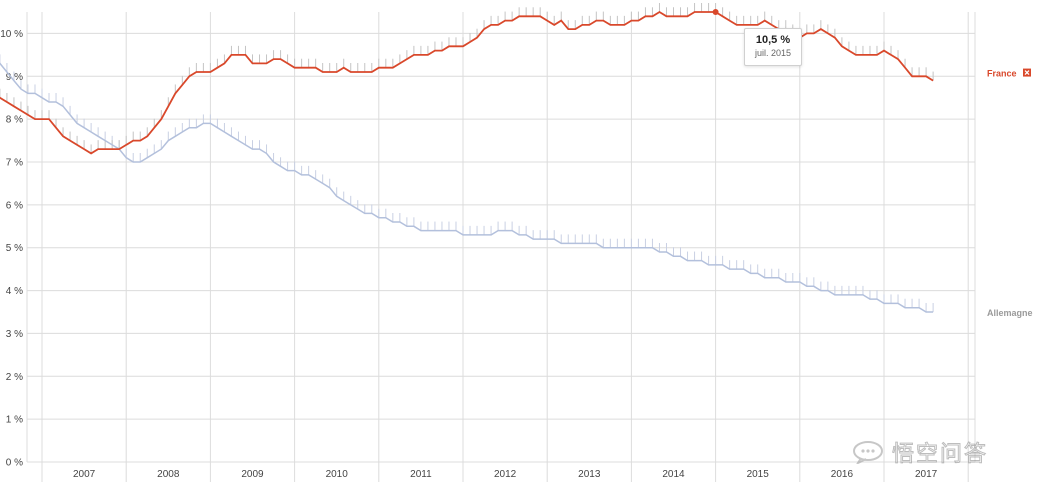 This screenshot has height=483, width=1040. I want to click on x-tick-label: 2009, so click(252, 474).